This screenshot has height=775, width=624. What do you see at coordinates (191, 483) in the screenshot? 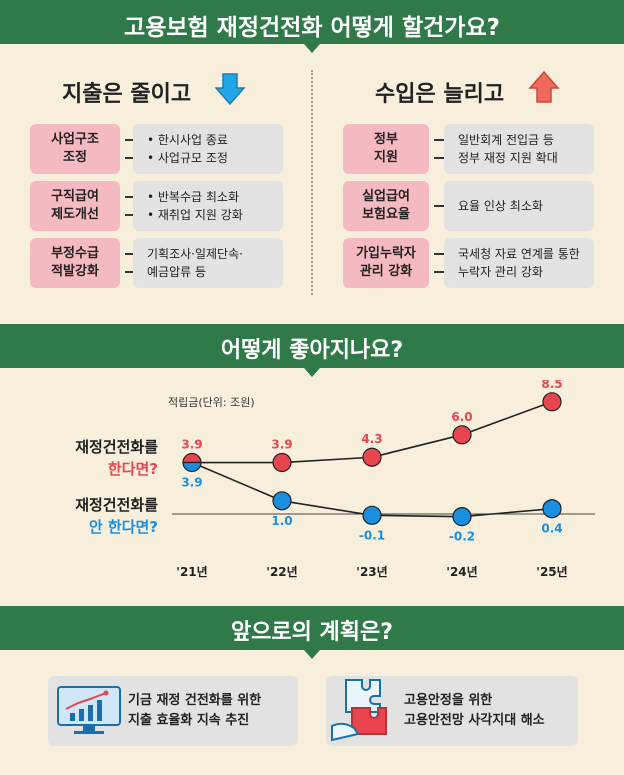
I see `data-label-b: 3.9` at bounding box center [191, 483].